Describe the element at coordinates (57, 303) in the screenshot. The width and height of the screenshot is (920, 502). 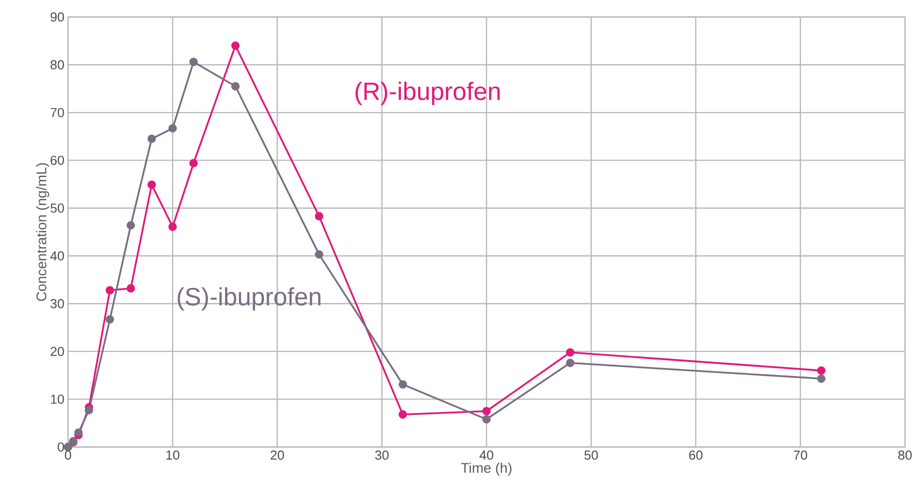
I see `y-tick-label: 30` at that location.